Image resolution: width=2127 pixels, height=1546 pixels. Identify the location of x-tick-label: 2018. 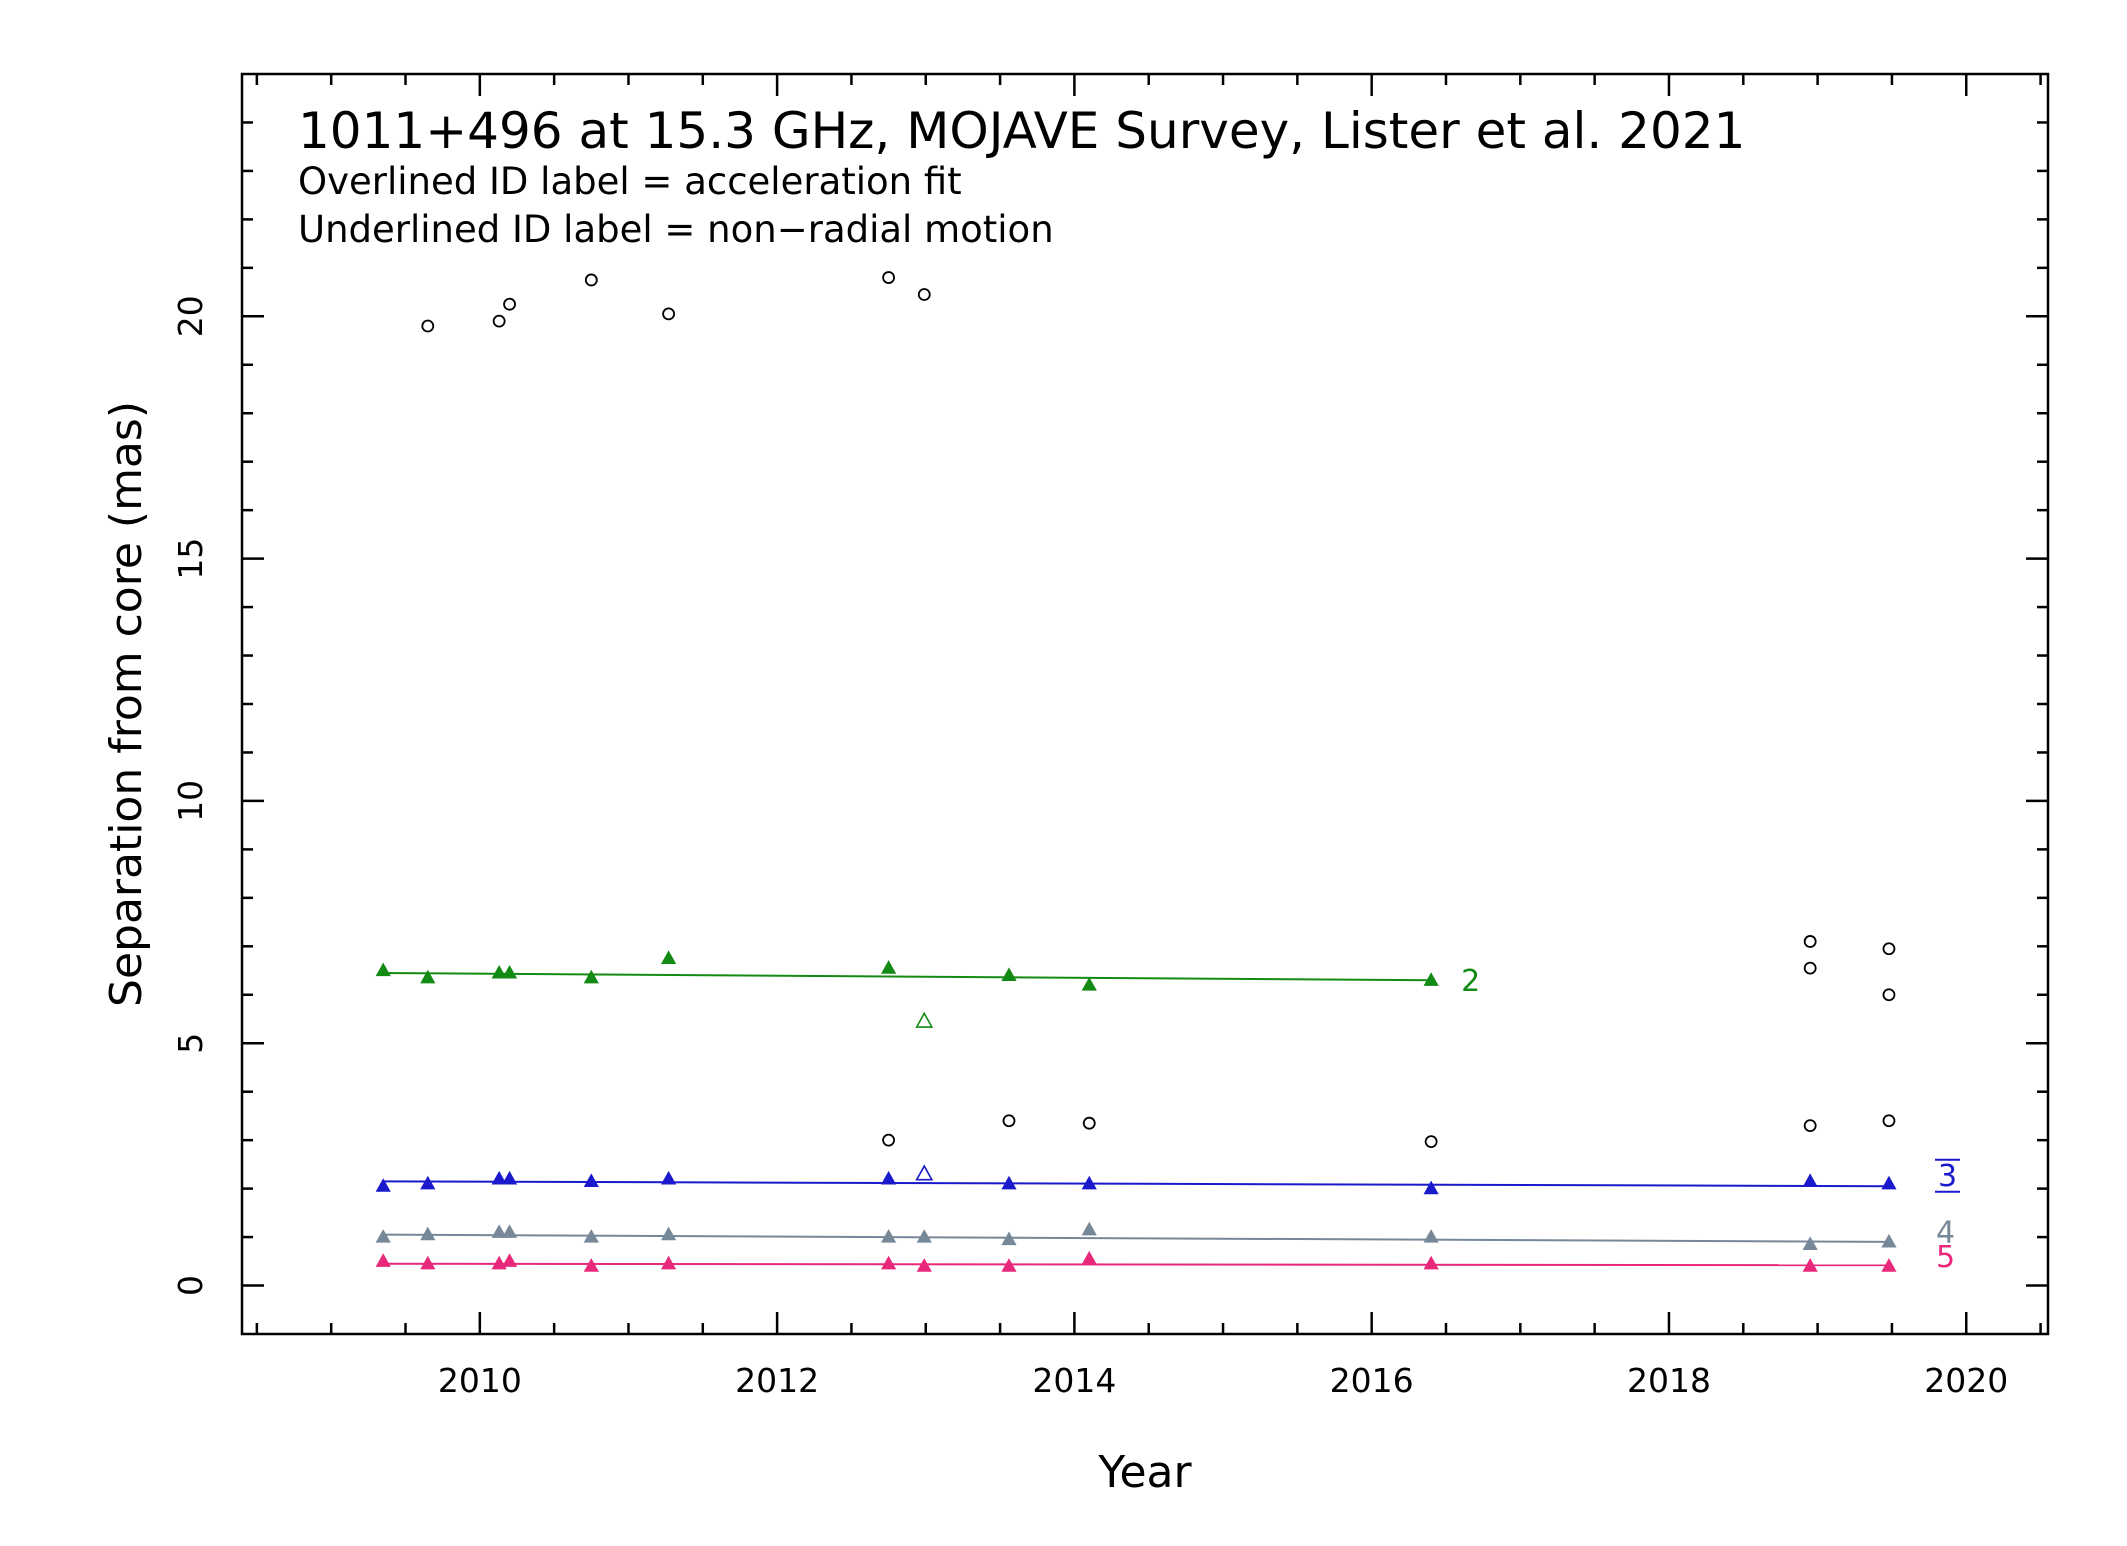
(1669, 1380).